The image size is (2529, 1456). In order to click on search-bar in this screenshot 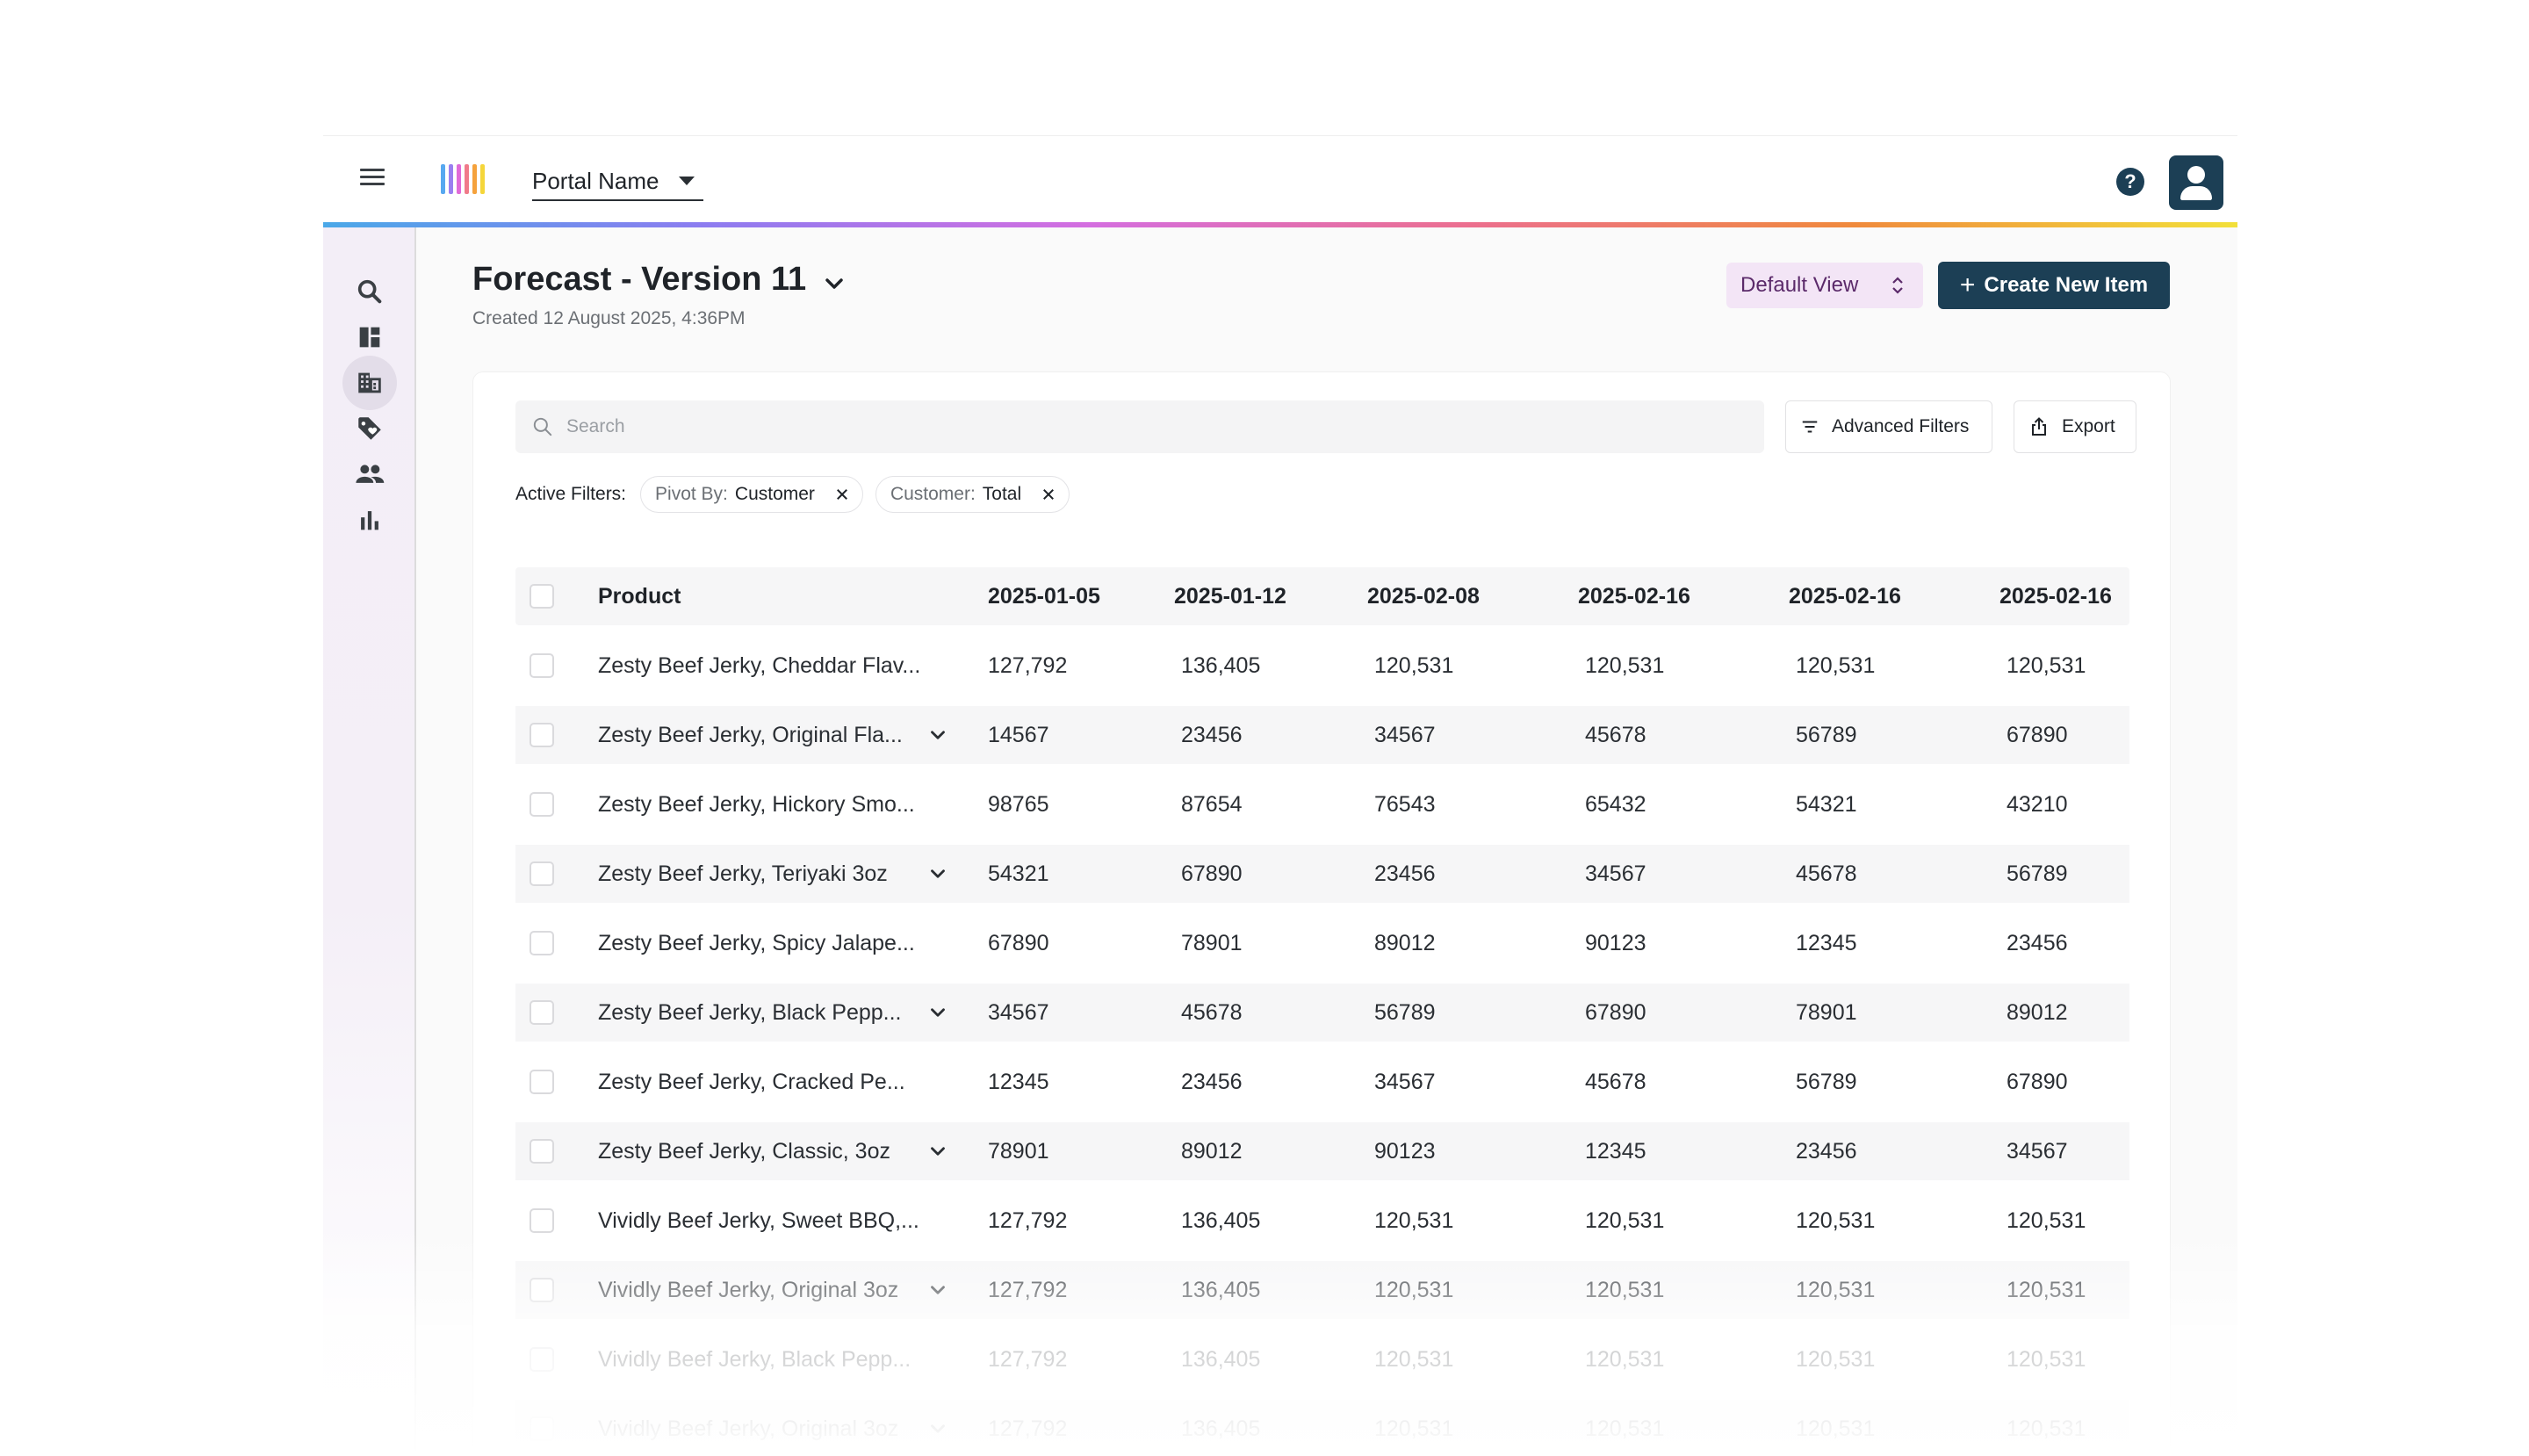, I will do `click(1140, 426)`.